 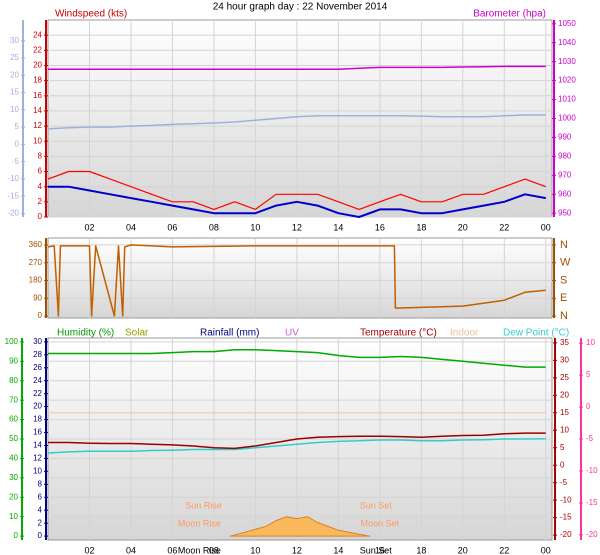 What do you see at coordinates (464, 333) in the screenshot?
I see `legend-label: Indoor` at bounding box center [464, 333].